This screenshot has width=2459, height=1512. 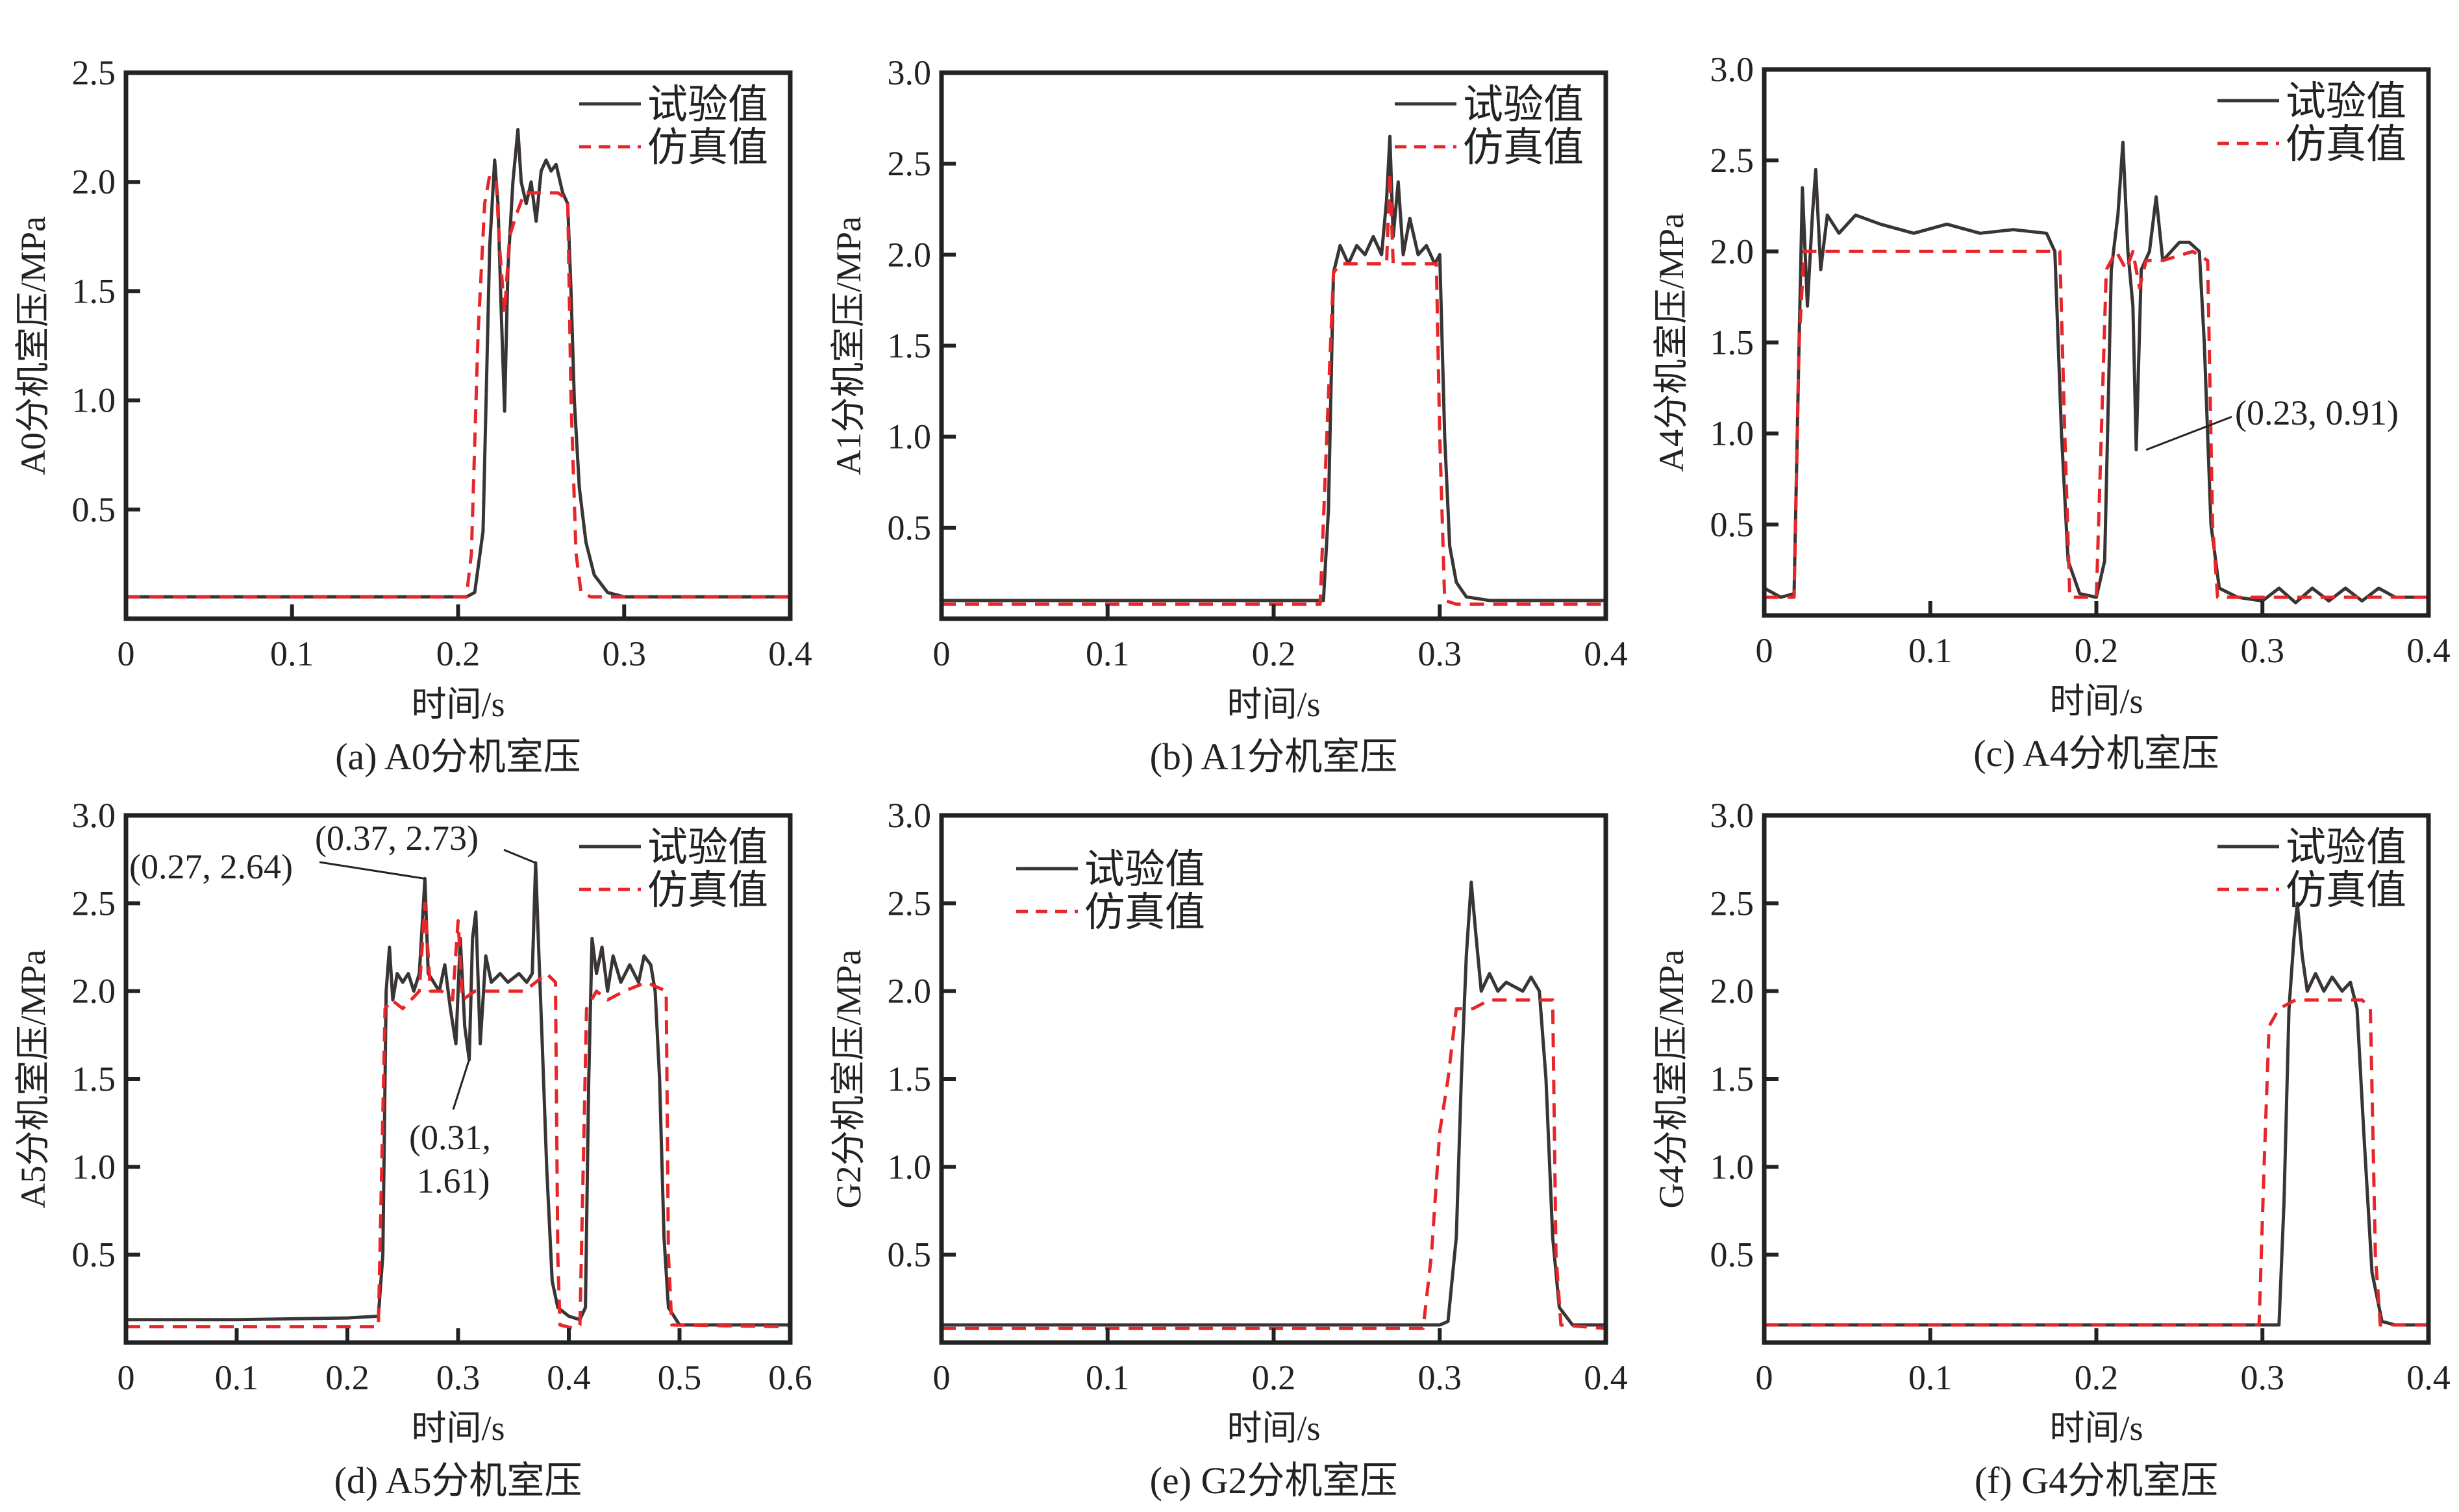 What do you see at coordinates (2096, 754) in the screenshot?
I see `subplot-caption: (c) A4分机室压` at bounding box center [2096, 754].